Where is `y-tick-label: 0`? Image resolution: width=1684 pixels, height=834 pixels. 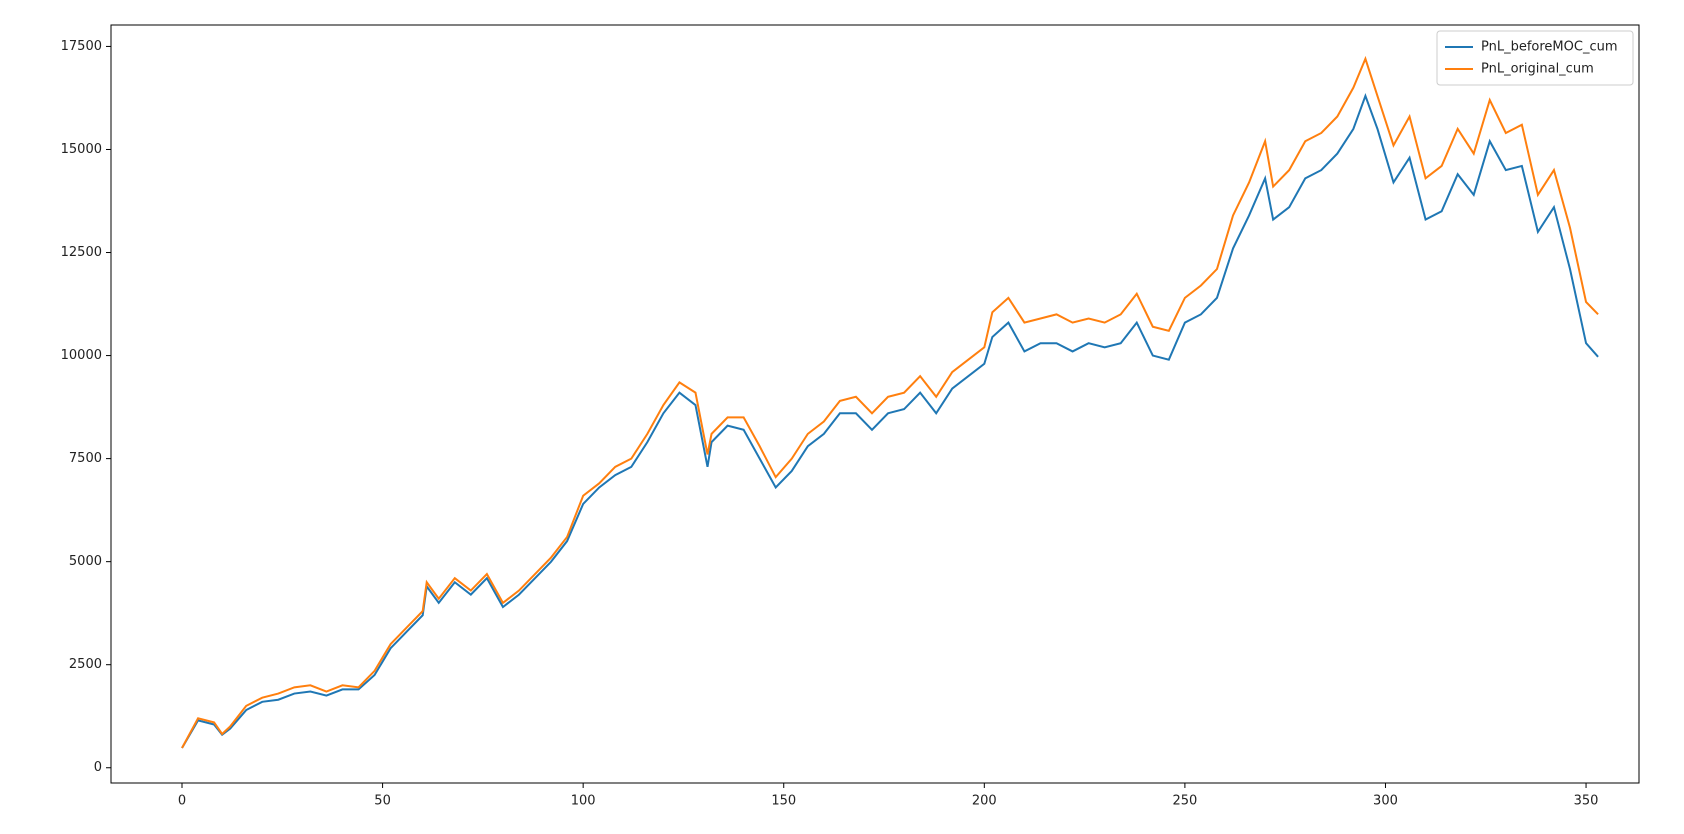
y-tick-label: 0 is located at coordinates (98, 767).